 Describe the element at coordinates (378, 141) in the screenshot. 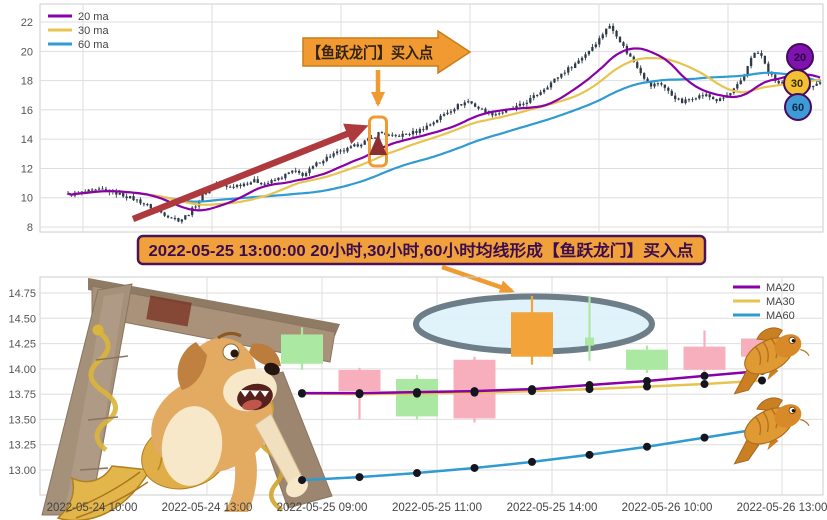

I see `buy-marker` at that location.